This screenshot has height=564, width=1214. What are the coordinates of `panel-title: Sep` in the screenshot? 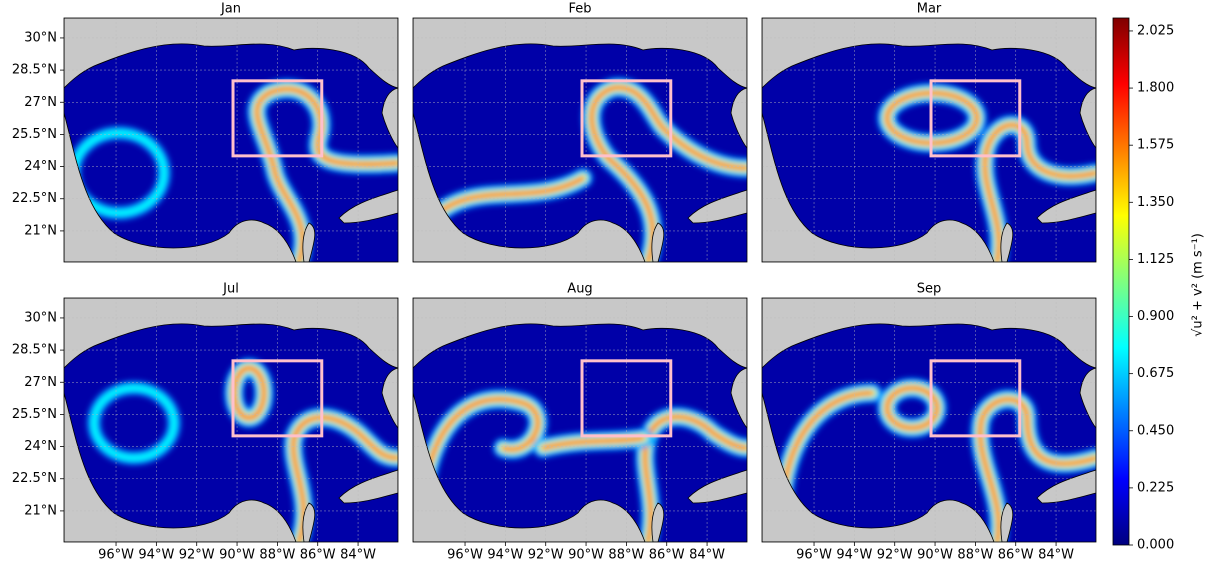 It's located at (929, 289).